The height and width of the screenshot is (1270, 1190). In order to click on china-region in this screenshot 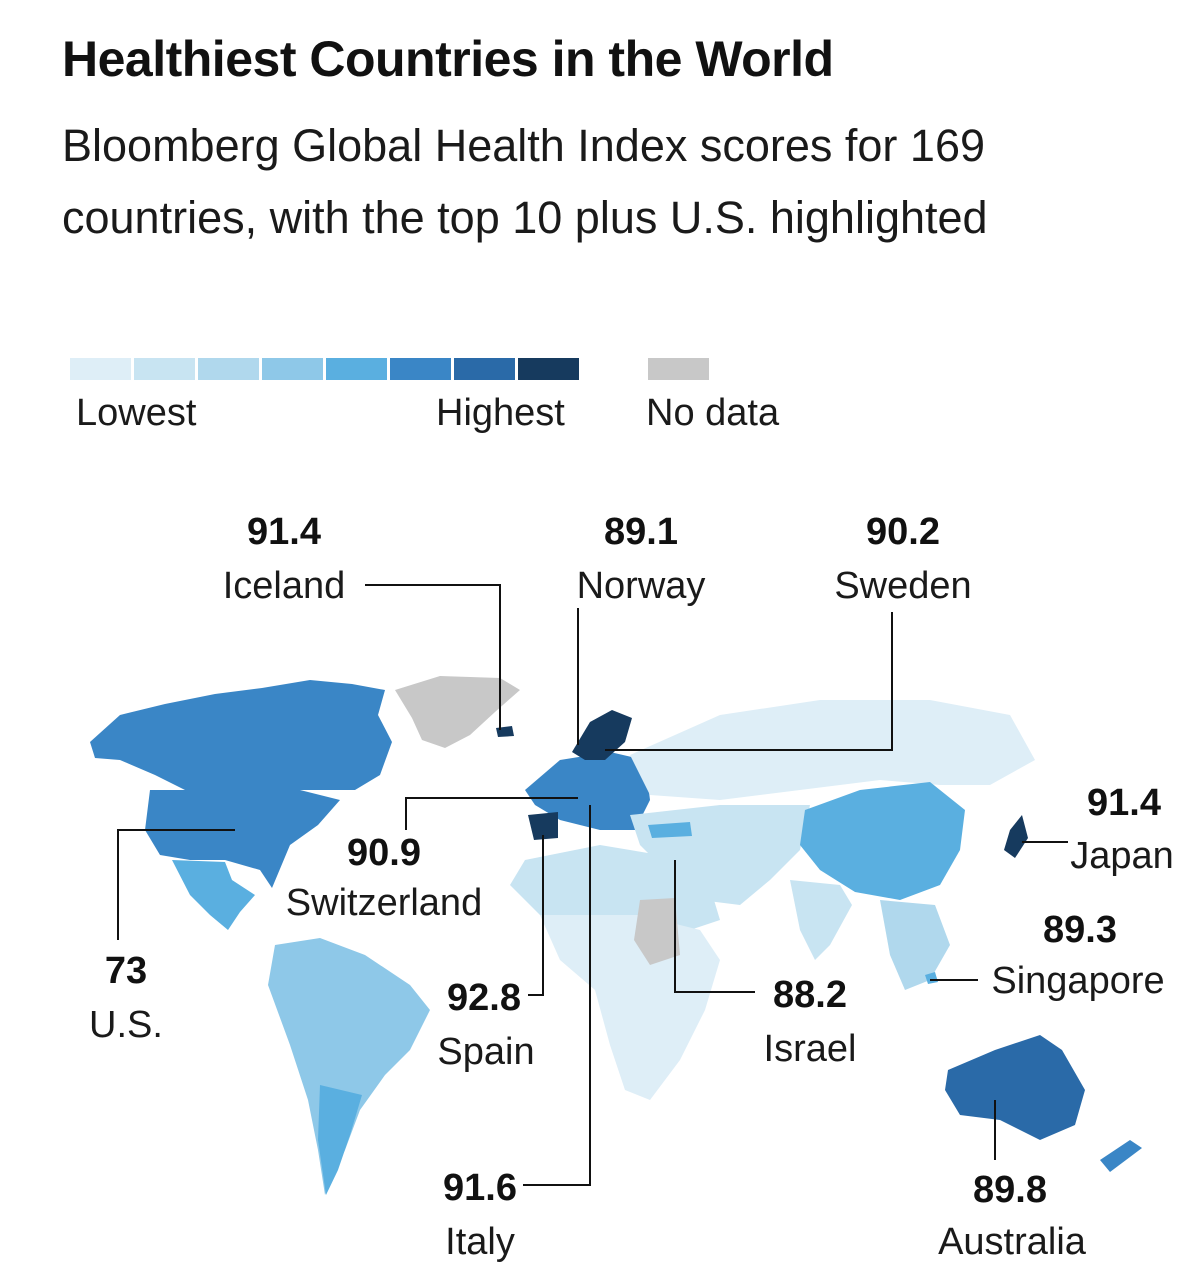, I will do `click(882, 841)`.